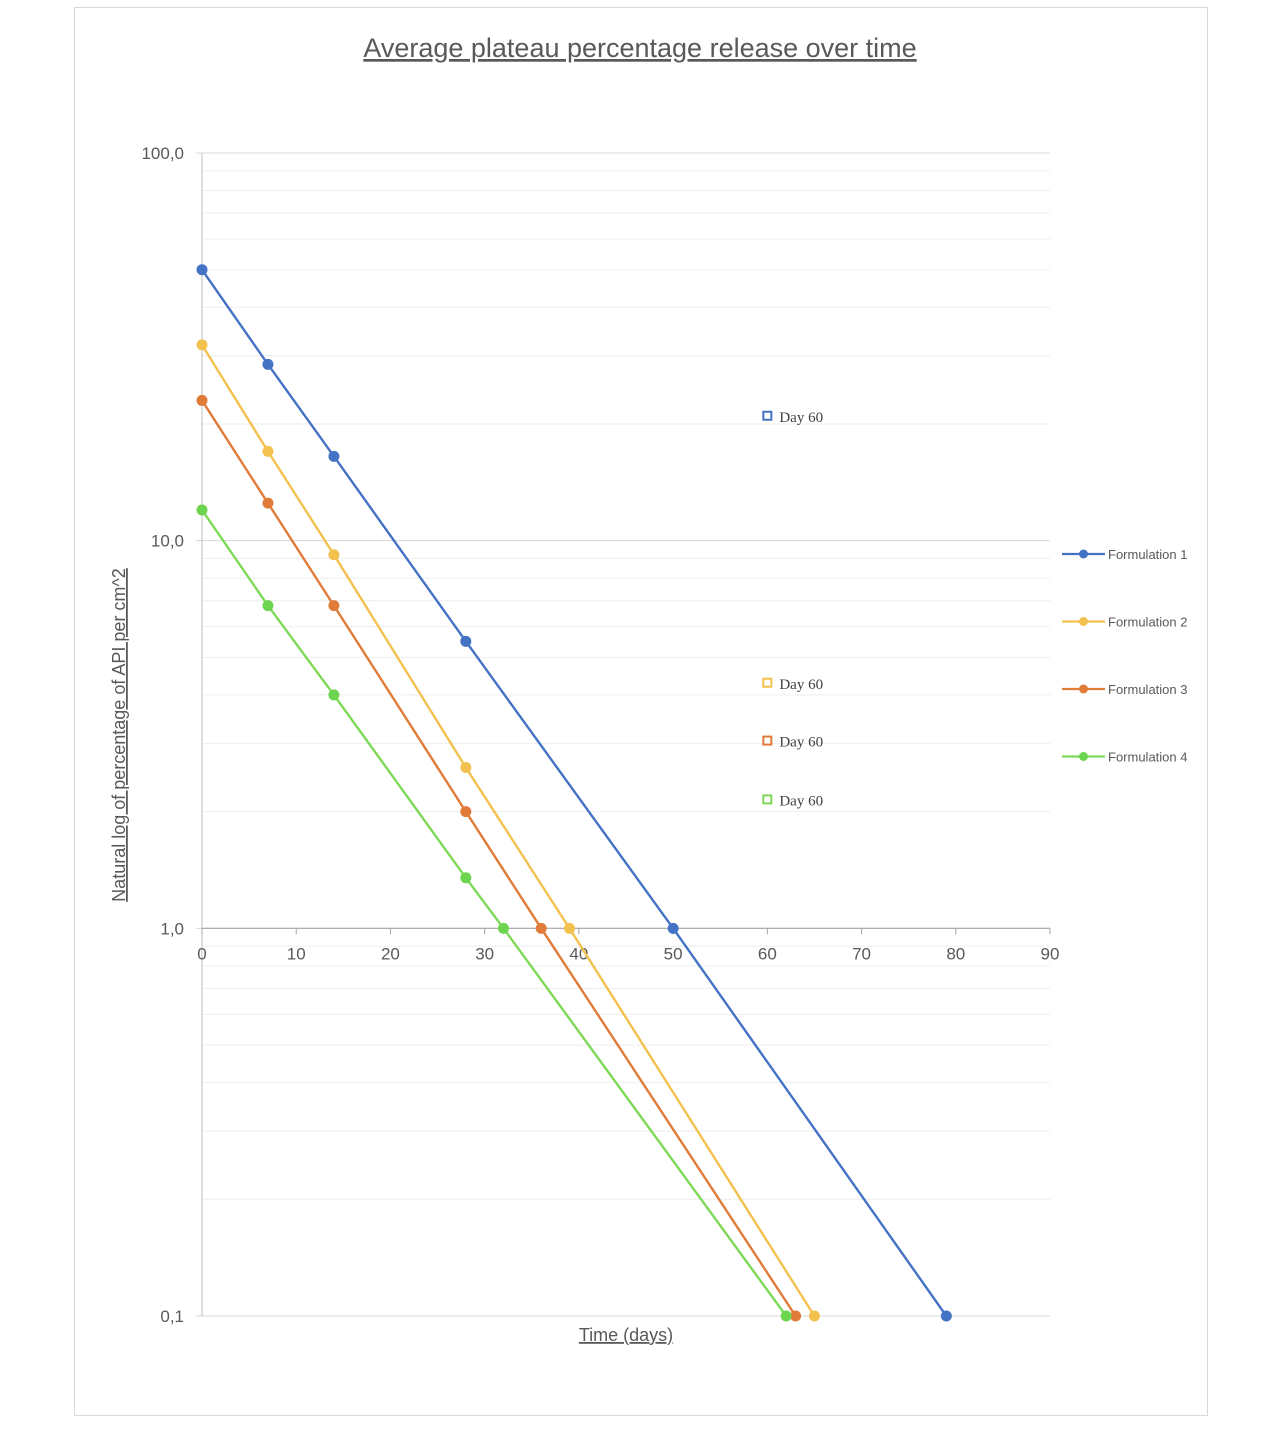 The image size is (1278, 1433). Describe the element at coordinates (861, 953) in the screenshot. I see `x-tick-label: 70` at that location.